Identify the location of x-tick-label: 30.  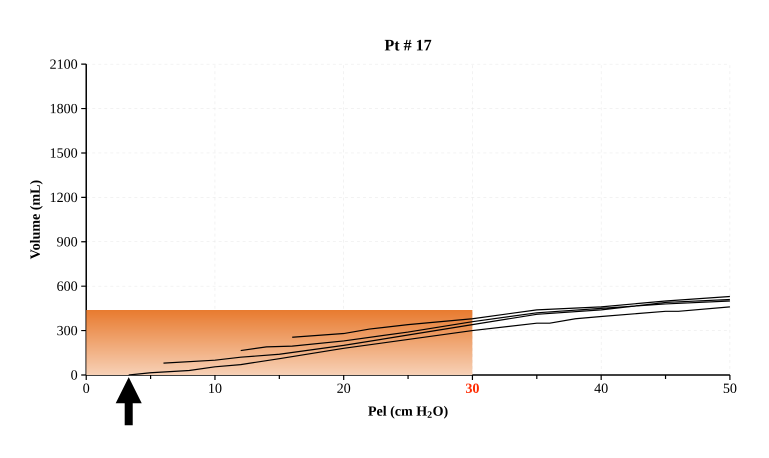
(472, 388).